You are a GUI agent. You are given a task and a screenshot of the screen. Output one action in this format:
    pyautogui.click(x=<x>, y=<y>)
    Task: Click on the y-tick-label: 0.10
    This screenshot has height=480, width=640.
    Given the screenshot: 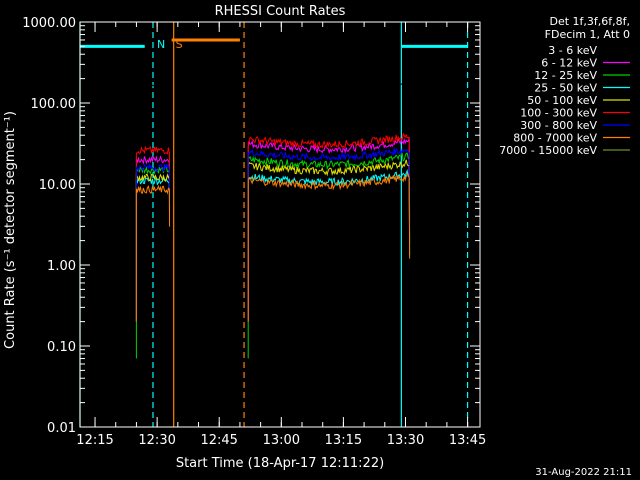 What is the action you would take?
    pyautogui.click(x=61, y=347)
    